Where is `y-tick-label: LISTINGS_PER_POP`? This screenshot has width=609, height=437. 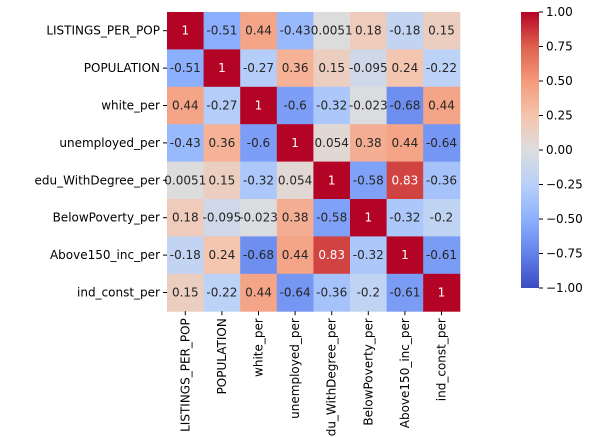 y-tick-label: LISTINGS_PER_POP is located at coordinates (103, 31).